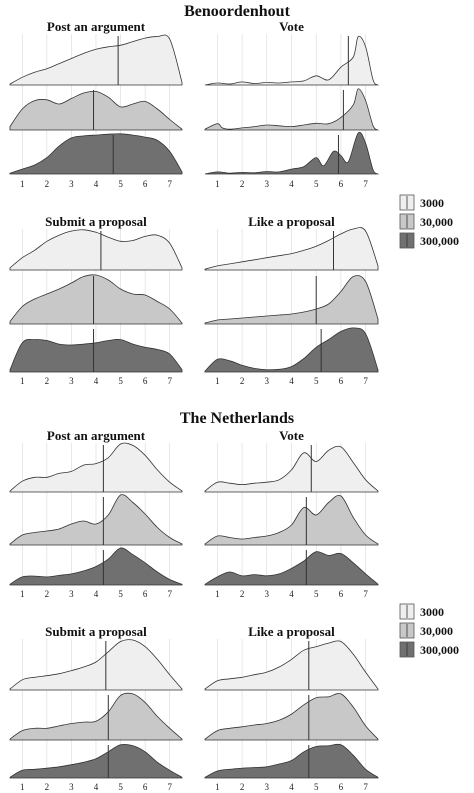 This screenshot has width=474, height=793. I want to click on section-title-netherlands: The Netherlands, so click(237, 418).